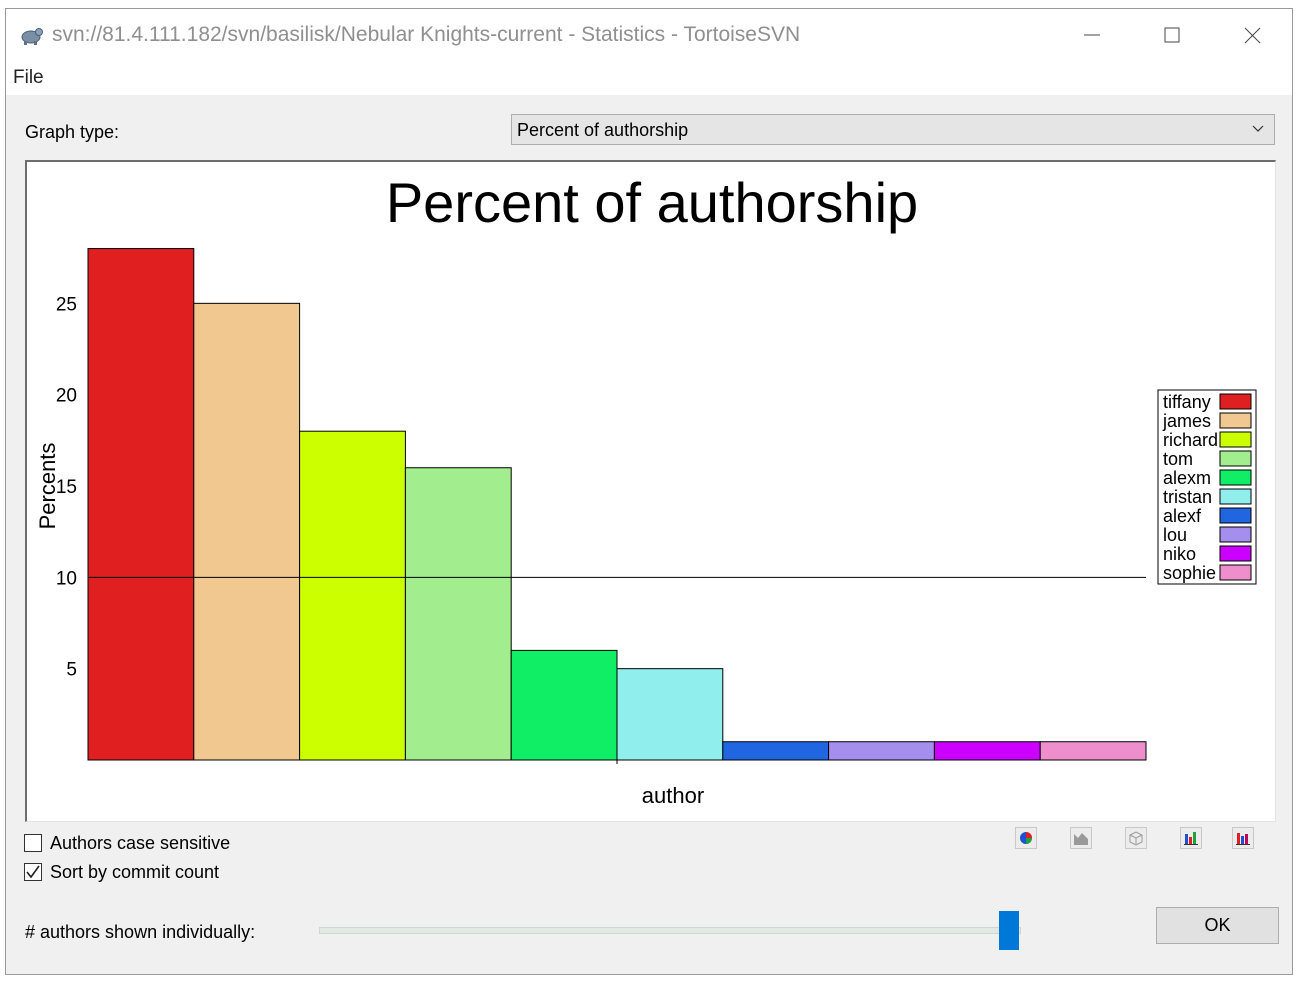 The width and height of the screenshot is (1305, 984). Describe the element at coordinates (670, 714) in the screenshot. I see `bar-tristan` at that location.